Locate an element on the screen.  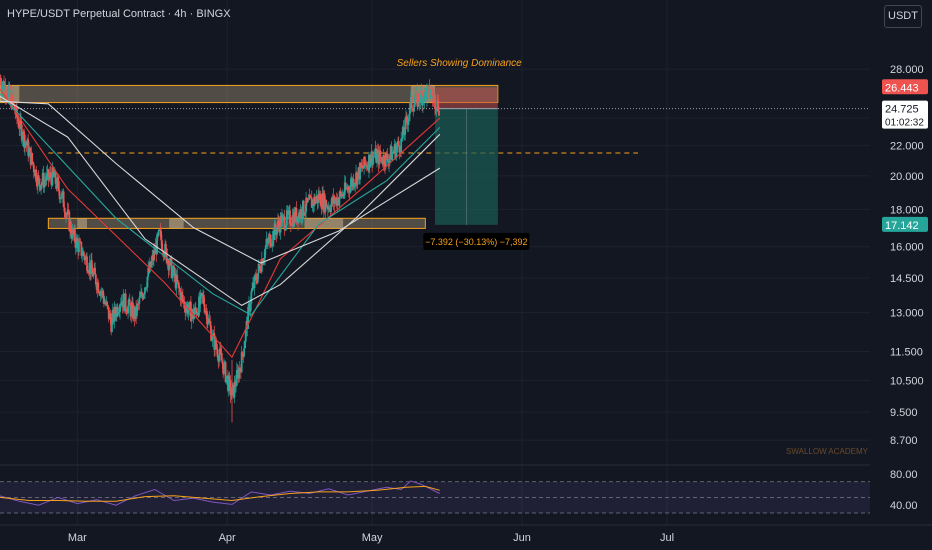
stop-loss-area is located at coordinates (466, 98).